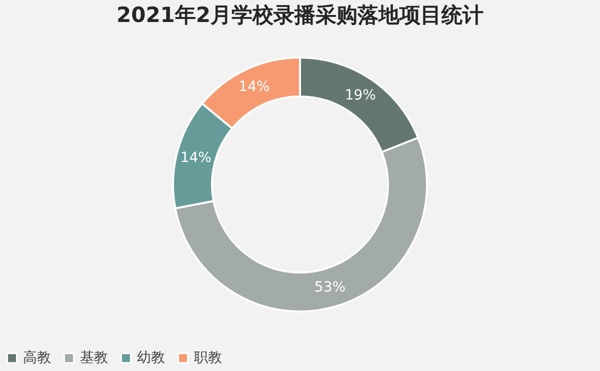 Image resolution: width=600 pixels, height=371 pixels. I want to click on data-label: 53%, so click(330, 288).